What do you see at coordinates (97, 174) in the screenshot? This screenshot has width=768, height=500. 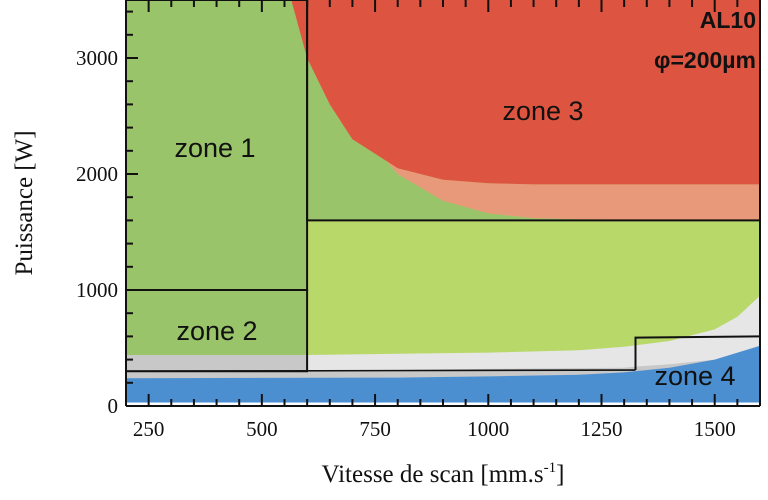 I see `y-tick-label: 2000` at bounding box center [97, 174].